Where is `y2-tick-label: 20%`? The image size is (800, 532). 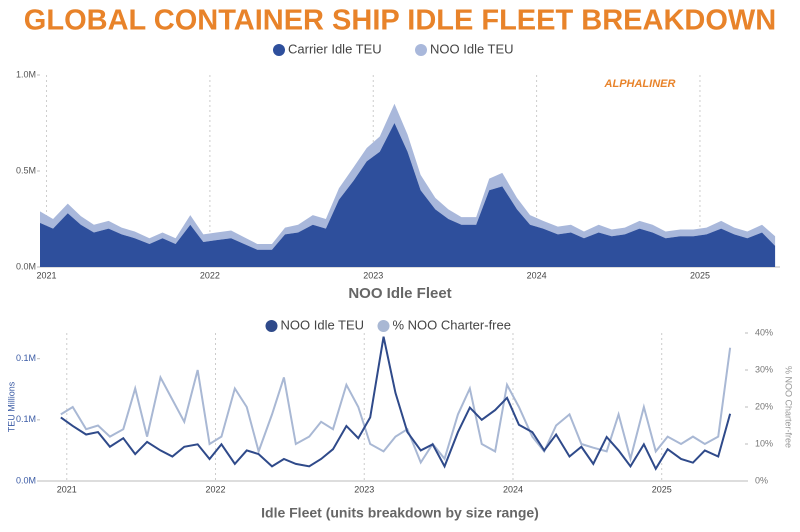
y2-tick-label: 20% is located at coordinates (764, 406).